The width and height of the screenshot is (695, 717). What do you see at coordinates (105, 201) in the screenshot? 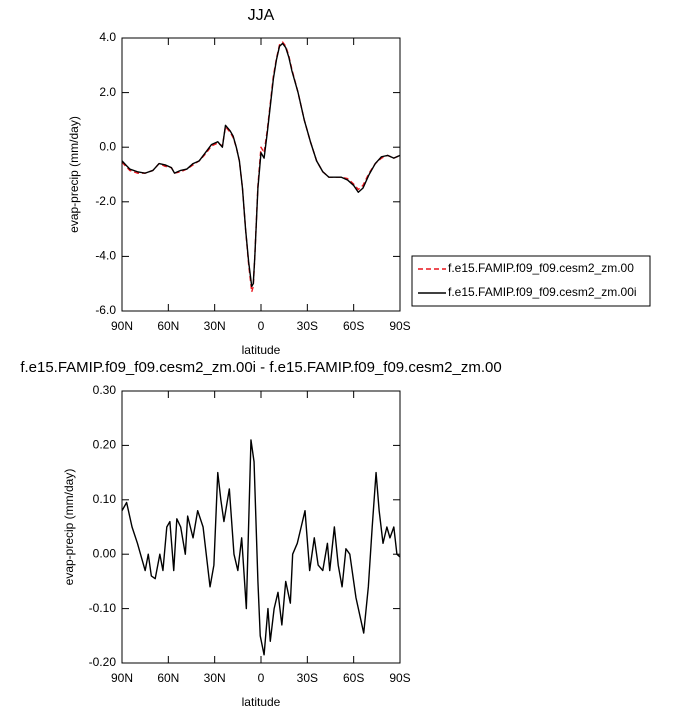
I see `y-tick-label: -2.0` at bounding box center [105, 201].